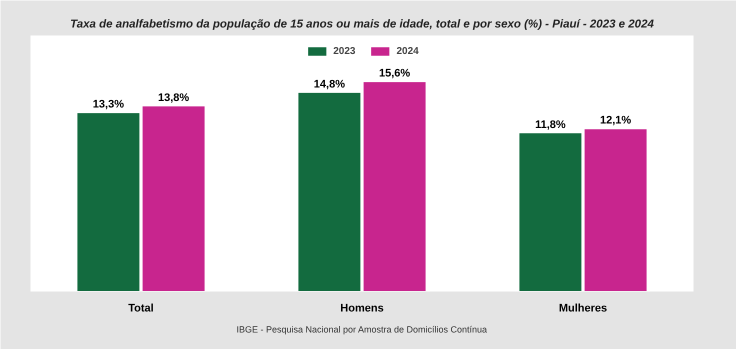  What do you see at coordinates (362, 24) in the screenshot?
I see `chart-title: Taxa de analfabetismo da população de 15 anos ou mais de idade, total e por sexo (%) - Piauí - 2023 e 2024` at bounding box center [362, 24].